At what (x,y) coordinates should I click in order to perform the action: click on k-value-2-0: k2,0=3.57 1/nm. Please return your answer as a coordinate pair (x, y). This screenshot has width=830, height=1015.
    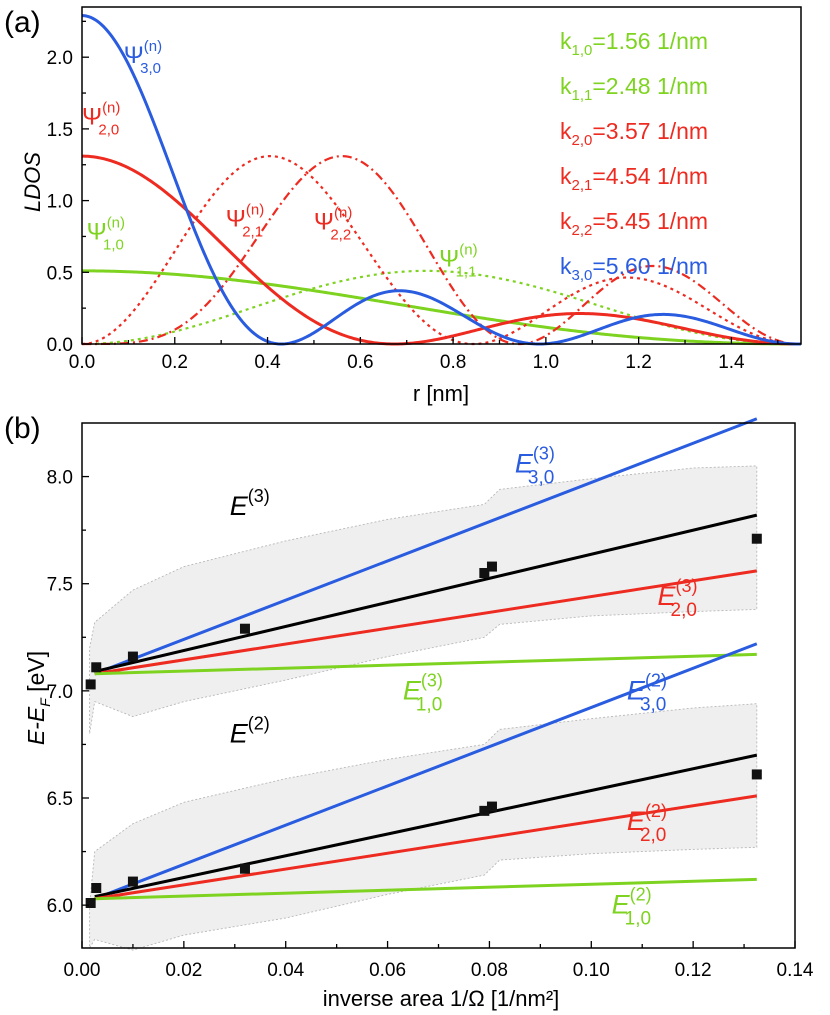
    Looking at the image, I should click on (634, 133).